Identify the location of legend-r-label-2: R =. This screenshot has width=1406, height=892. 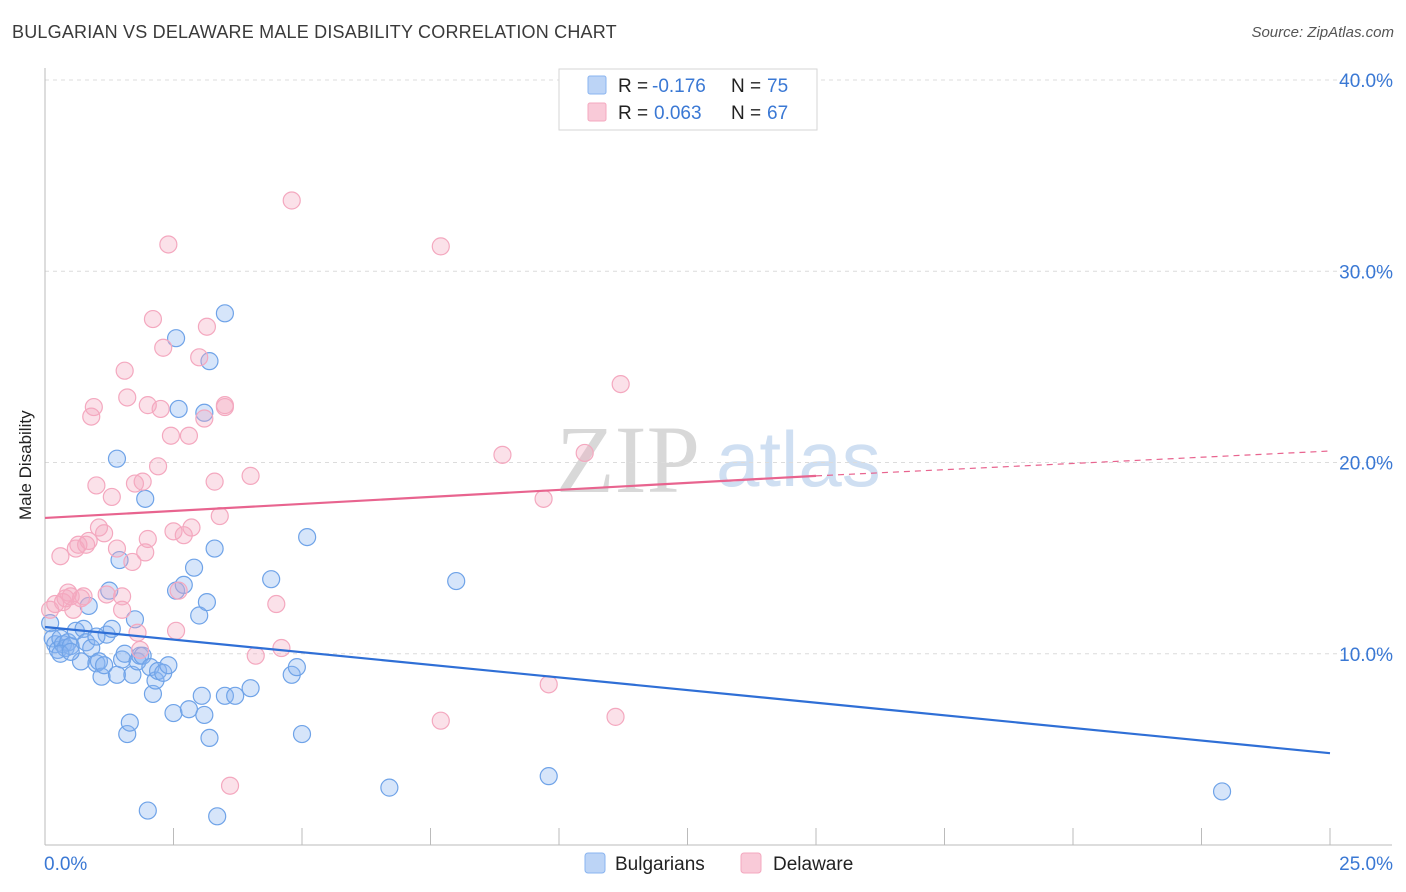
(633, 113).